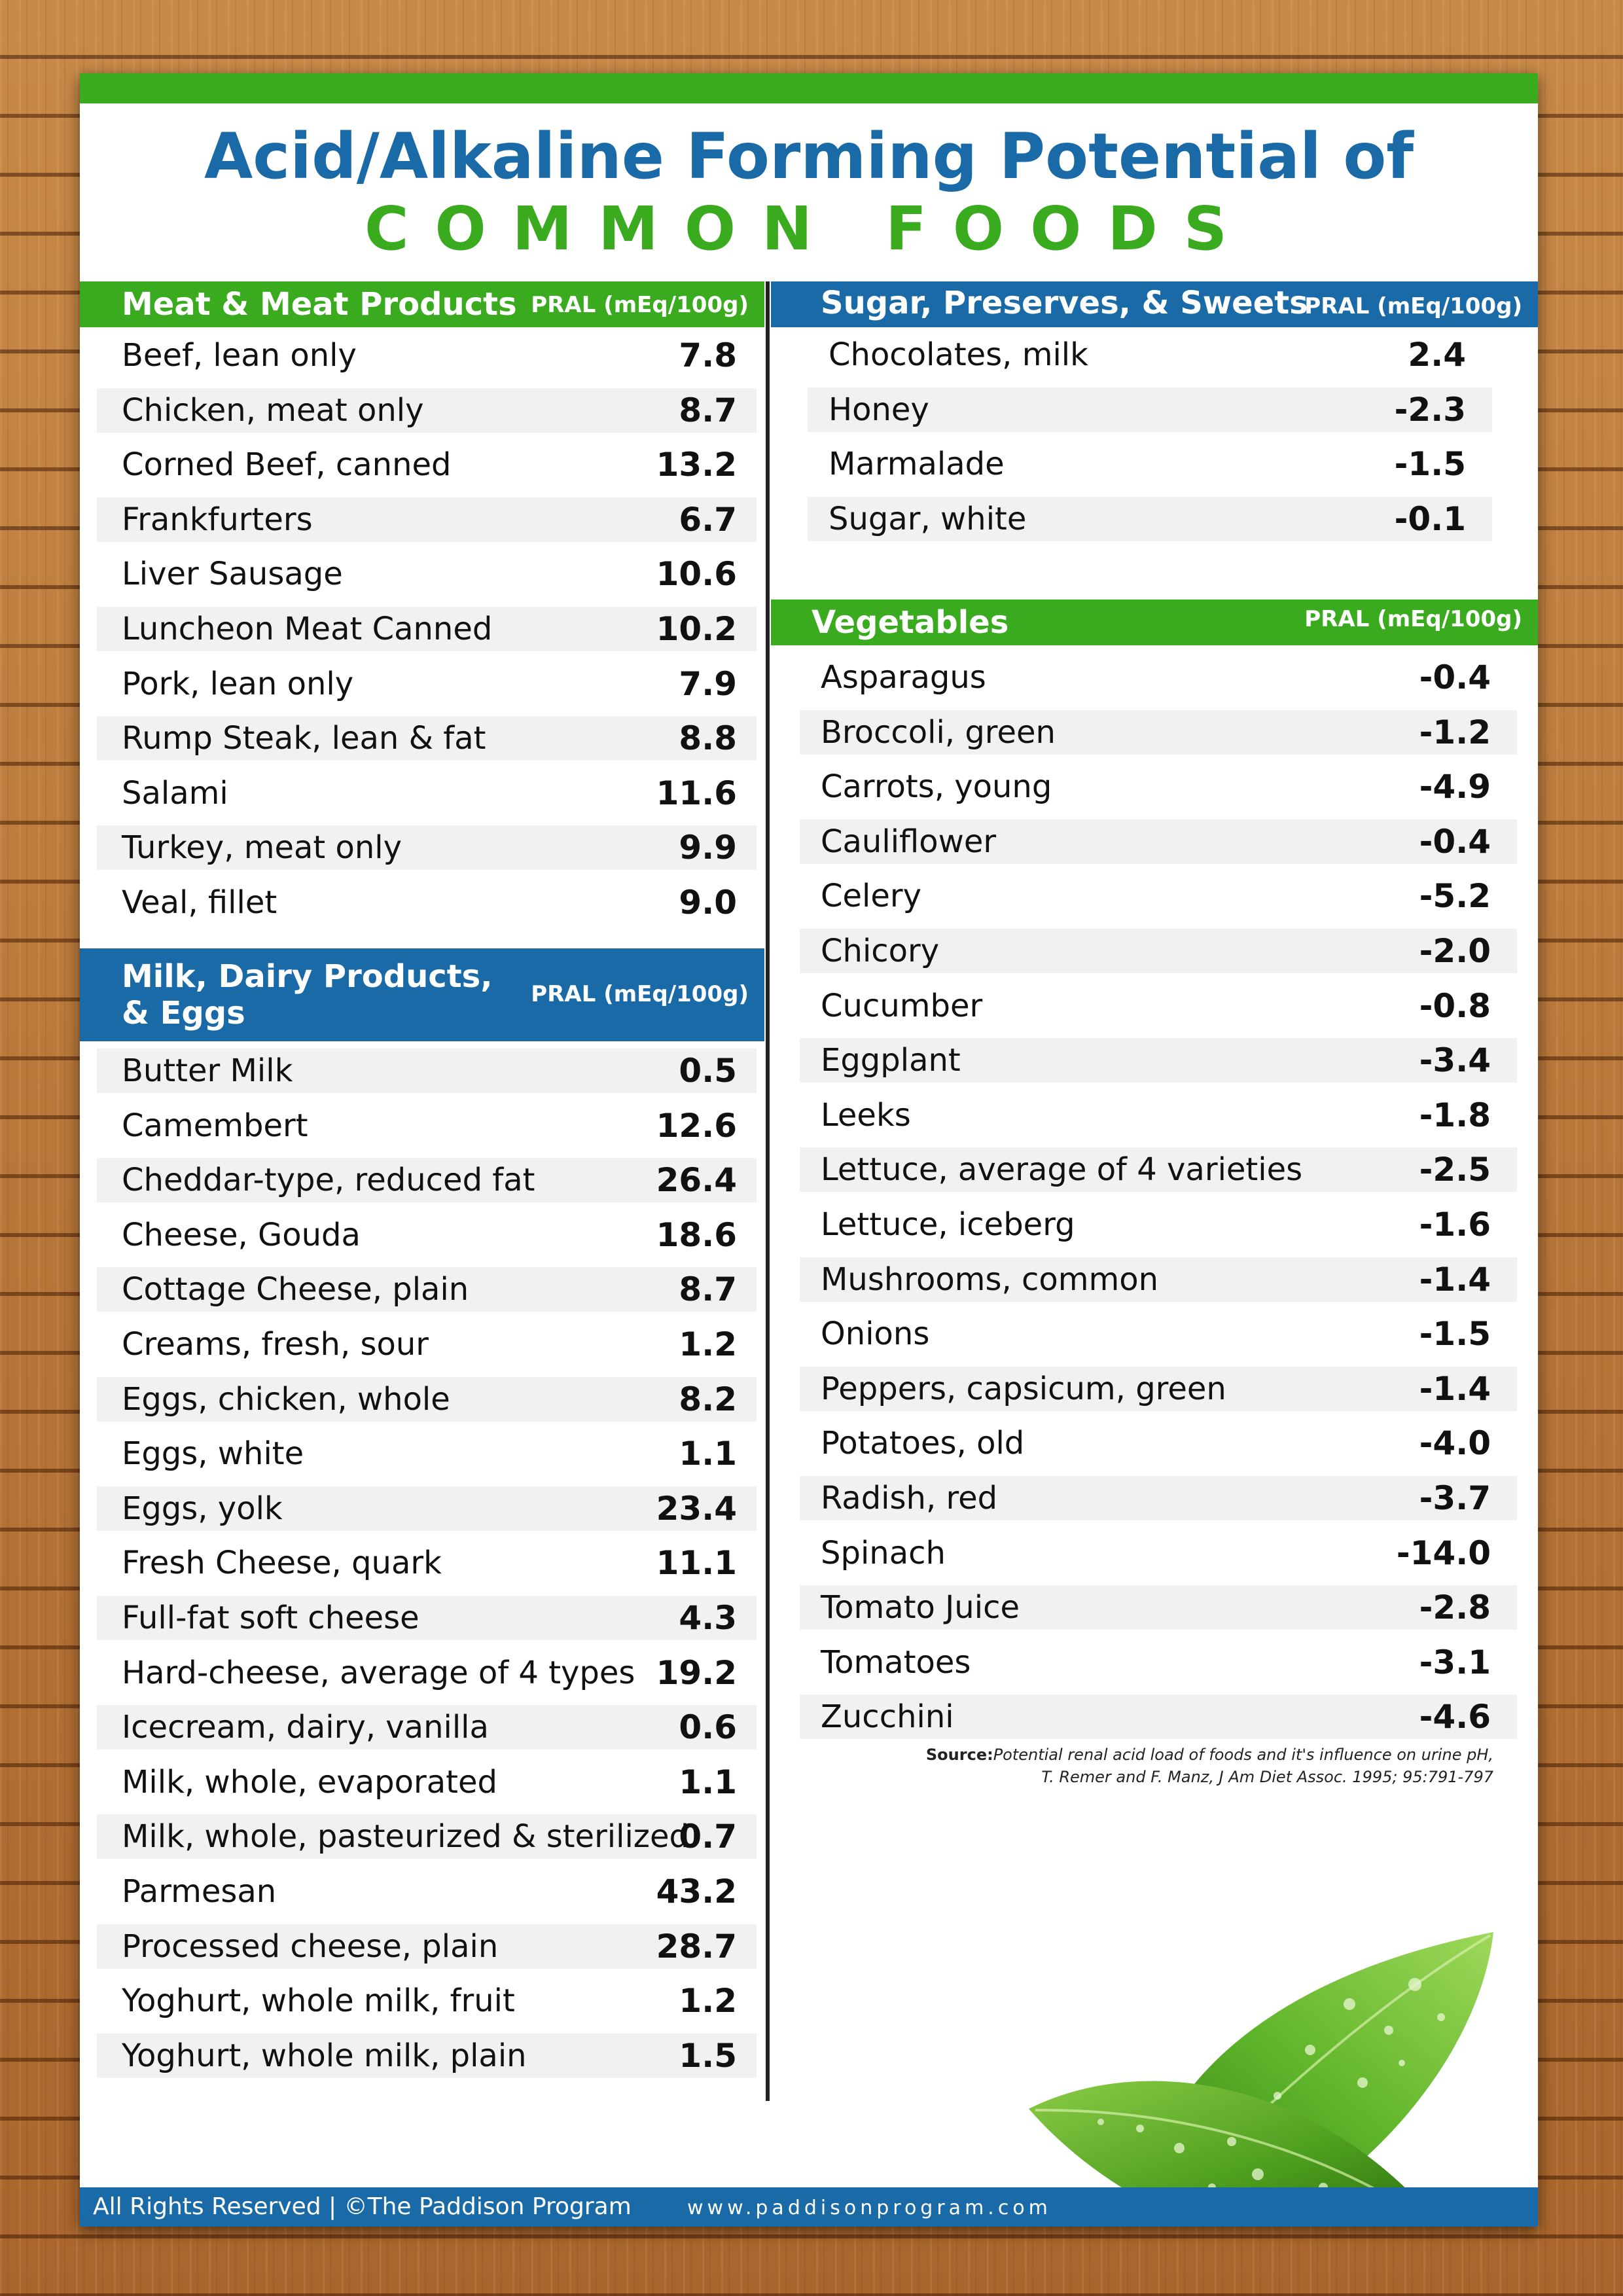 The width and height of the screenshot is (1623, 2296). Describe the element at coordinates (990, 1279) in the screenshot. I see `vegetables-food-name: Mushrooms, common` at that location.